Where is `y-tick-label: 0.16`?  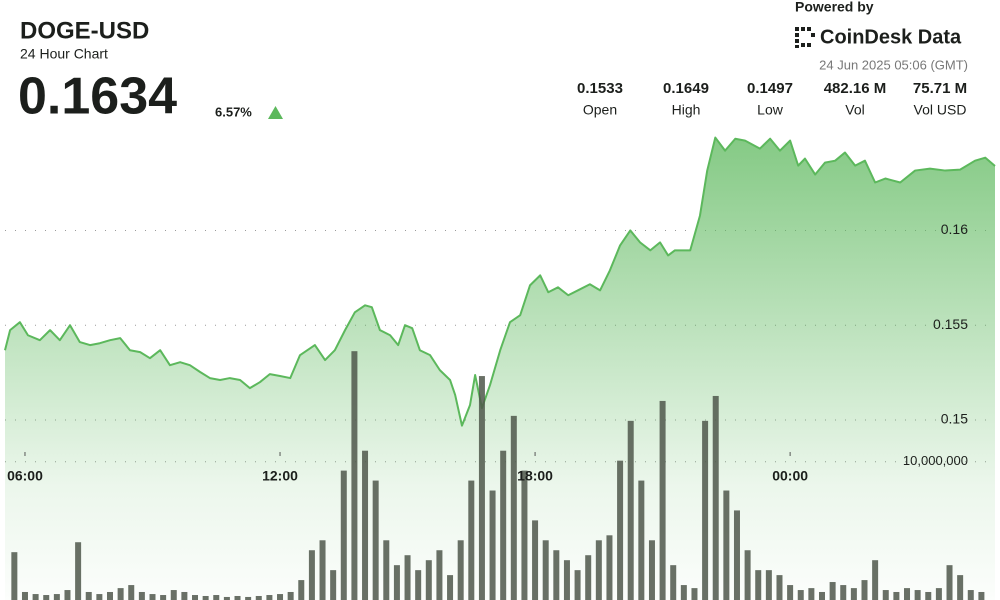
y-tick-label: 0.16 is located at coordinates (954, 229).